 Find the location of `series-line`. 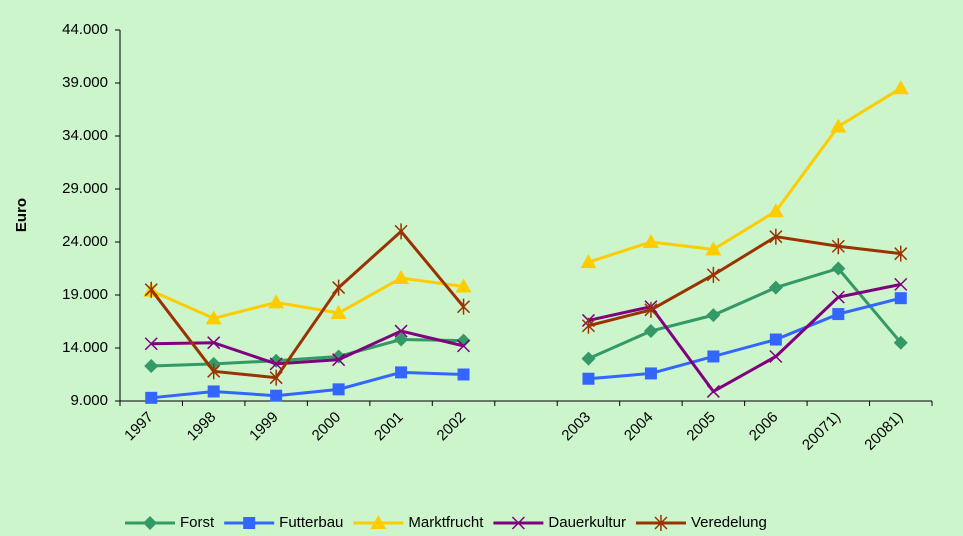

series-line is located at coordinates (526, 317).